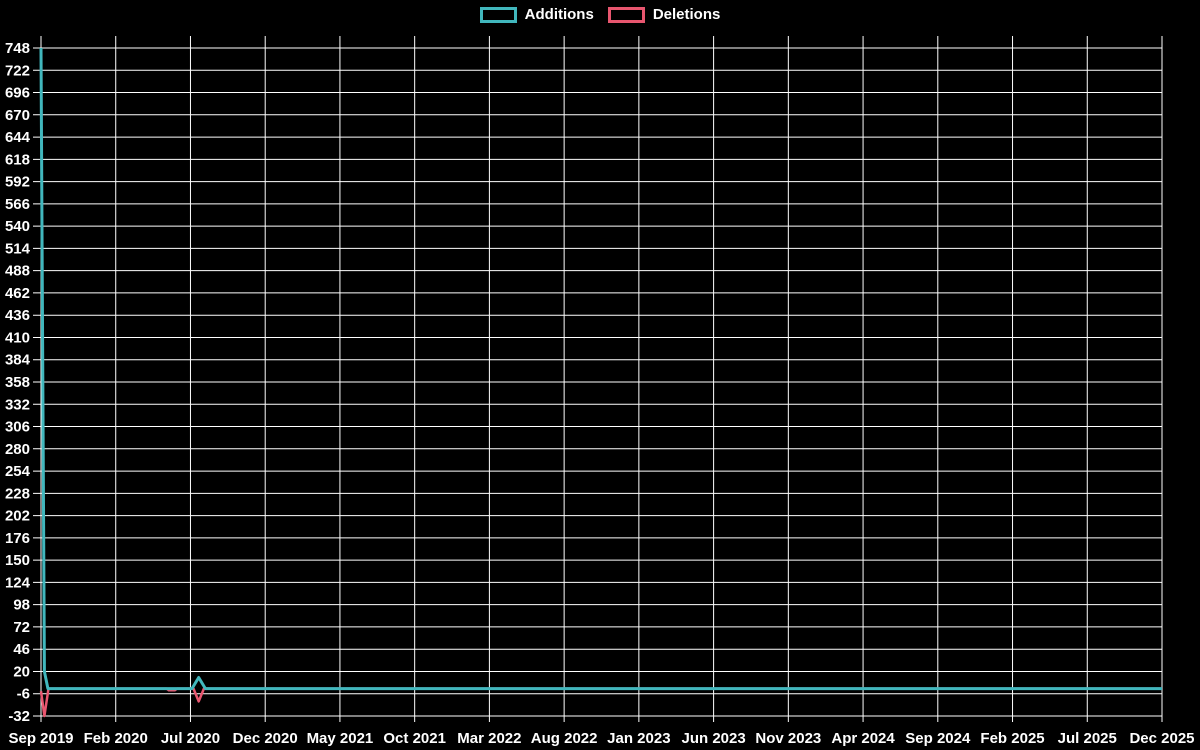 This screenshot has height=750, width=1200. What do you see at coordinates (17, 271) in the screenshot?
I see `y-tick-label: 488` at bounding box center [17, 271].